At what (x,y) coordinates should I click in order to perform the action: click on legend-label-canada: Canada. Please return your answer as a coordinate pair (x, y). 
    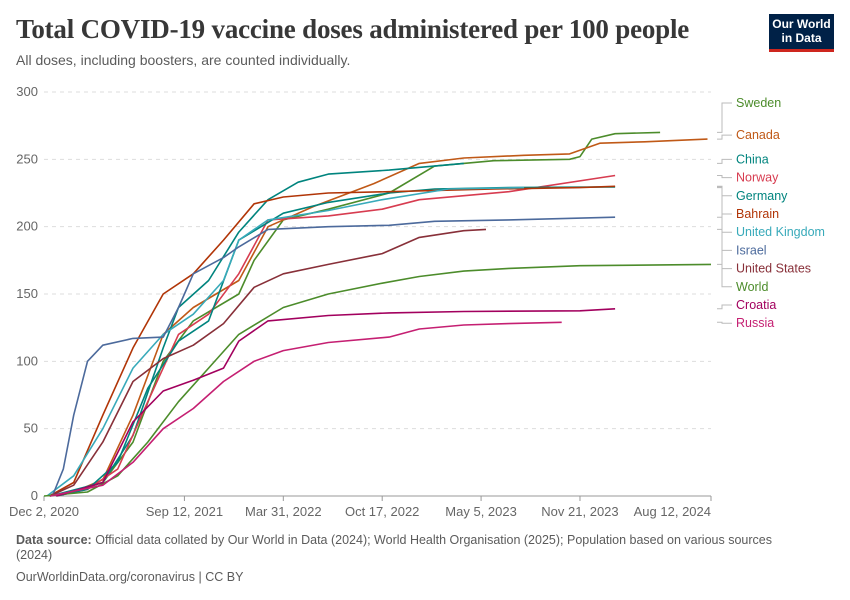
    Looking at the image, I should click on (758, 135).